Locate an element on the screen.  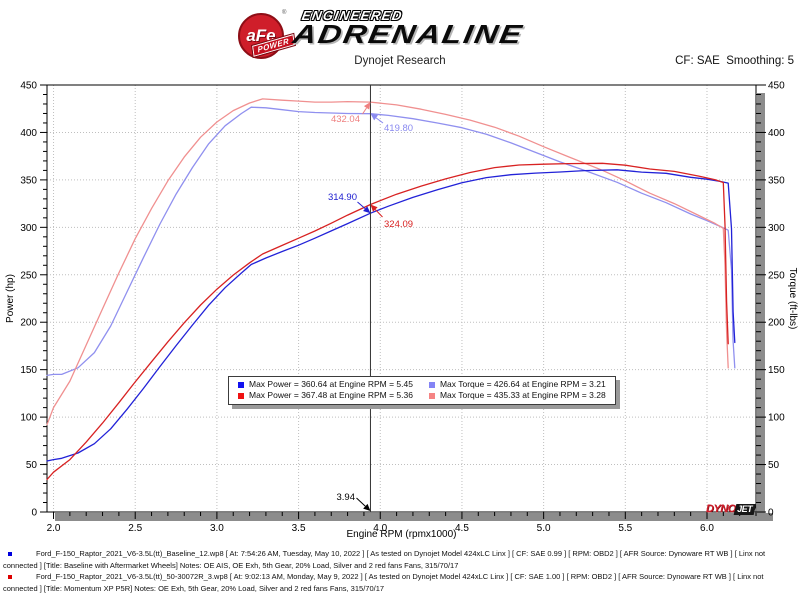
x-tick-label: 3.0 is located at coordinates (217, 528).